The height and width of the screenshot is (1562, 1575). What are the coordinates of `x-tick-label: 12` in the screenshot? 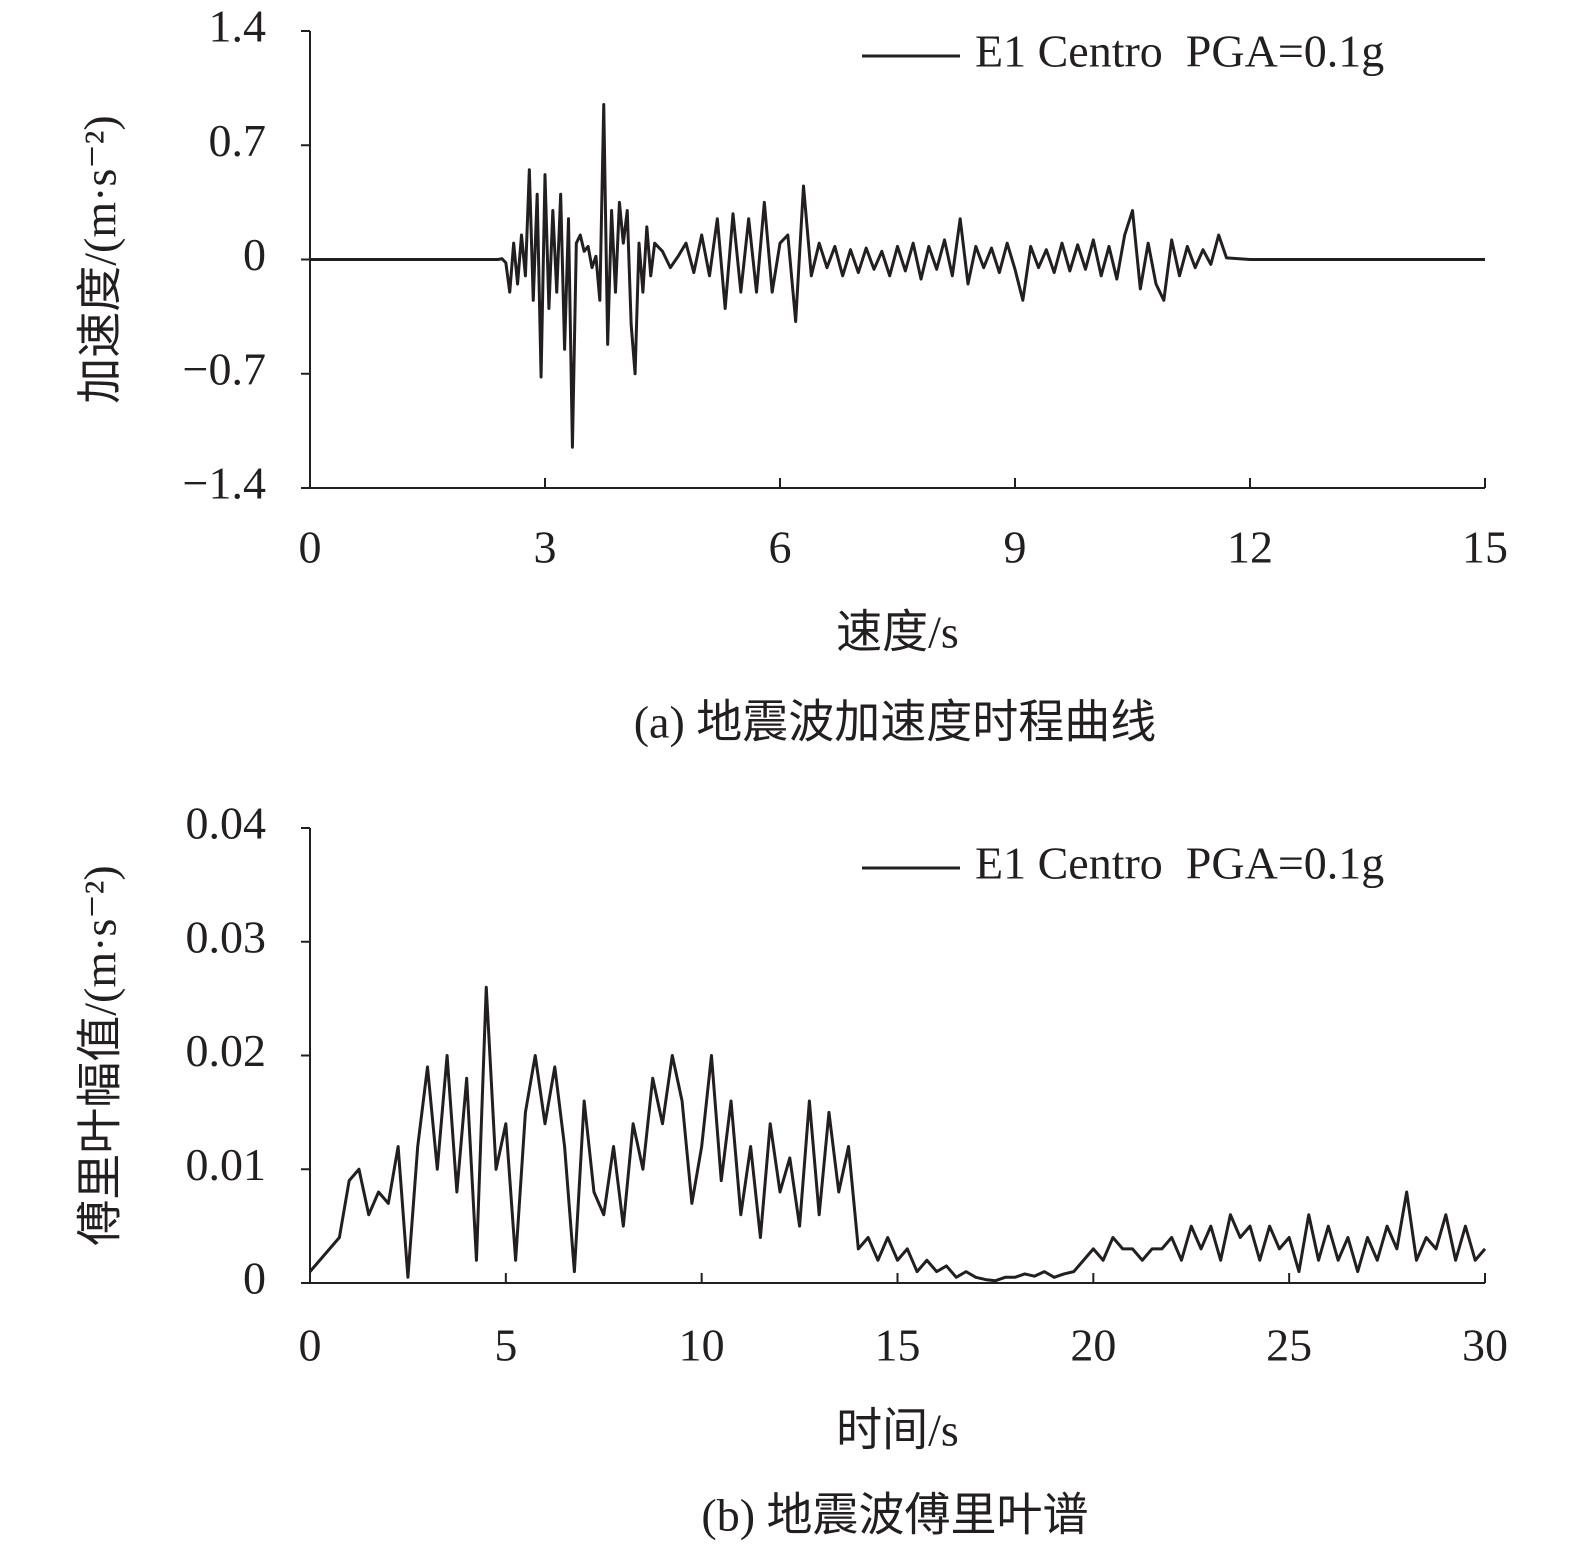 It's located at (1250, 547).